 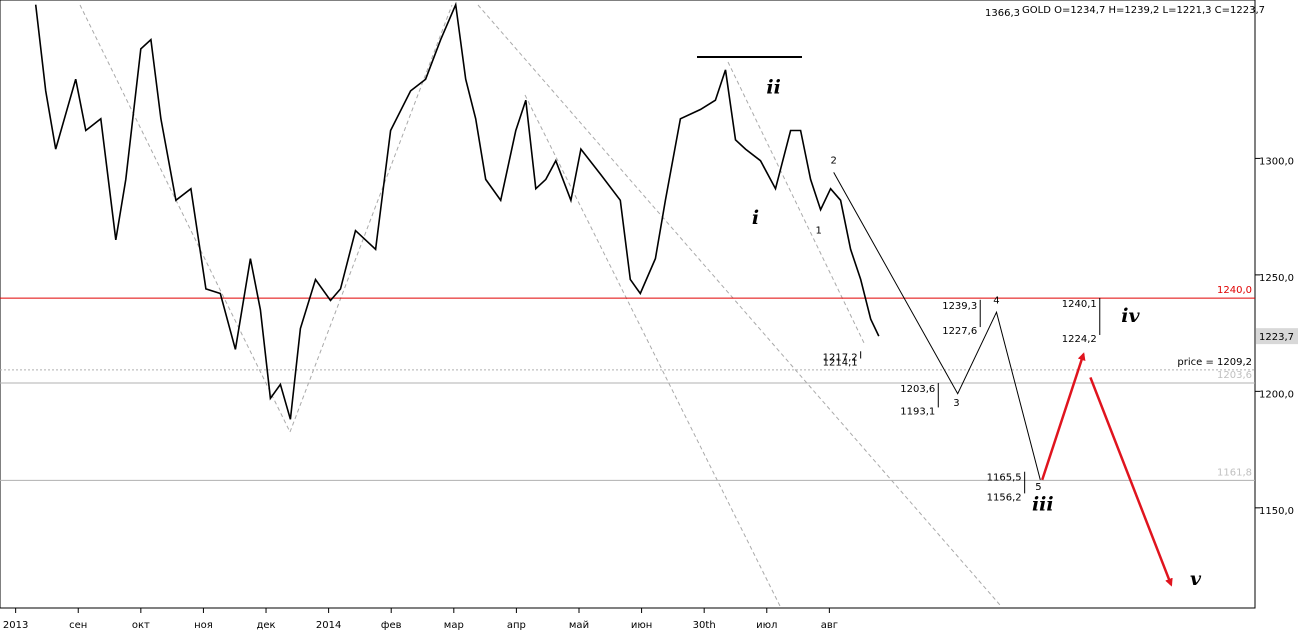 I want to click on high-label: 1366,3, so click(x=1002, y=13).